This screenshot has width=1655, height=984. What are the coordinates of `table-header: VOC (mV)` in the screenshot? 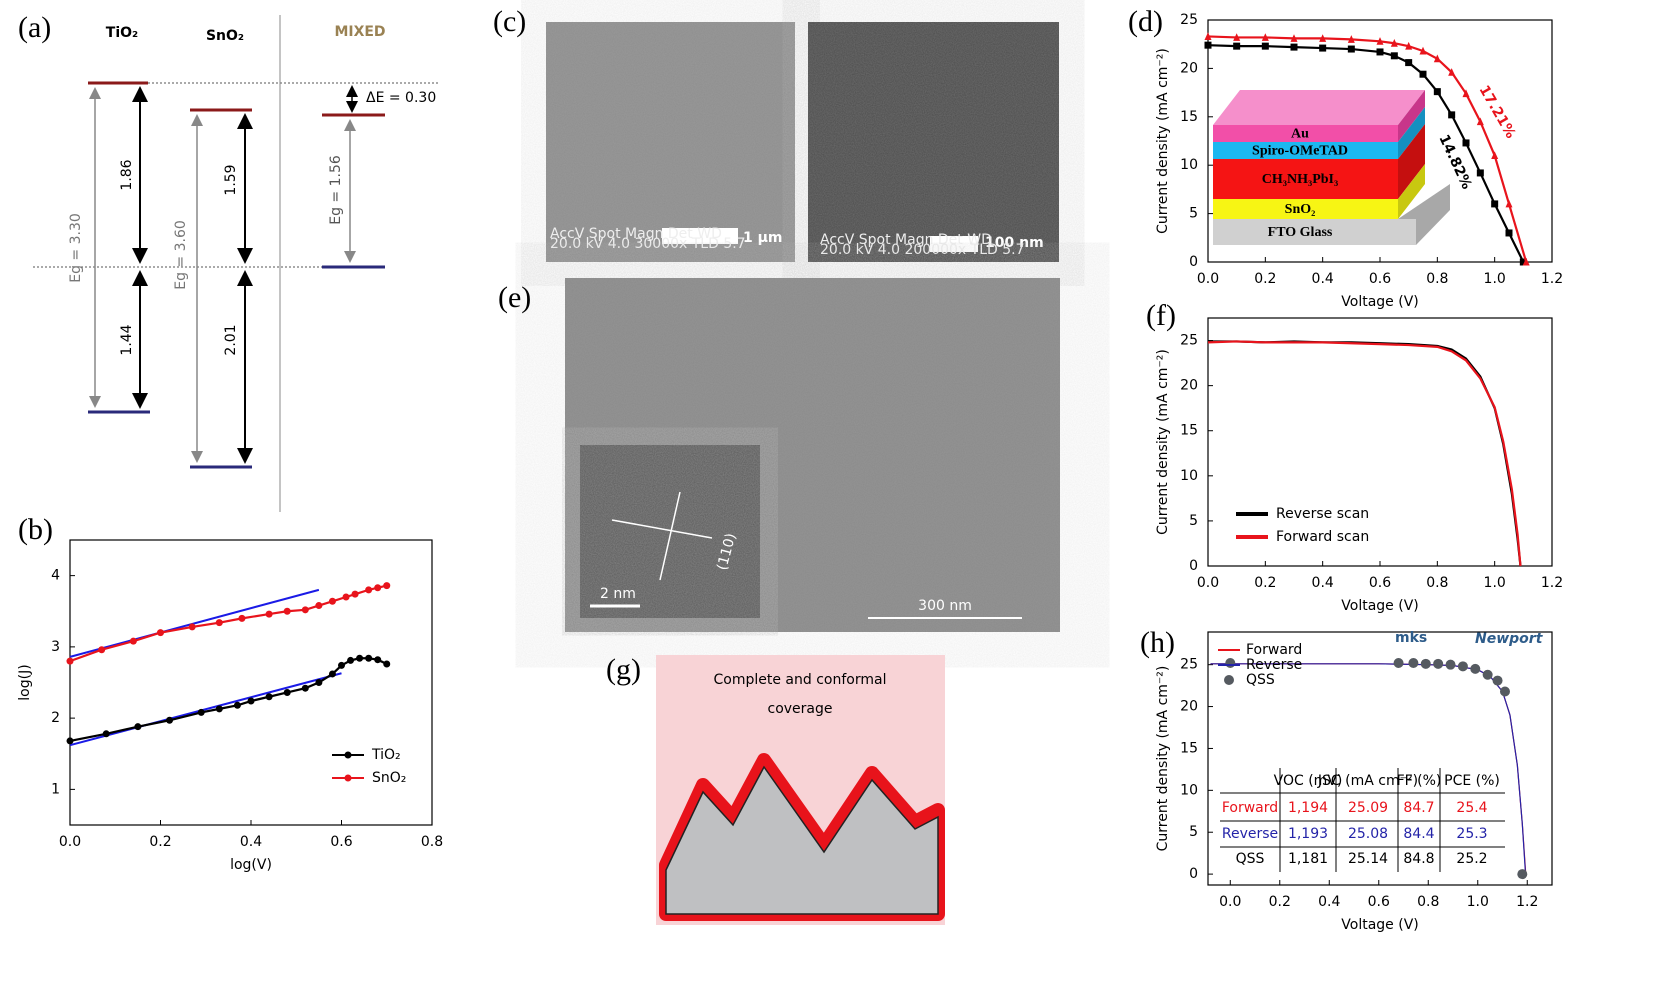 It's located at (1308, 781).